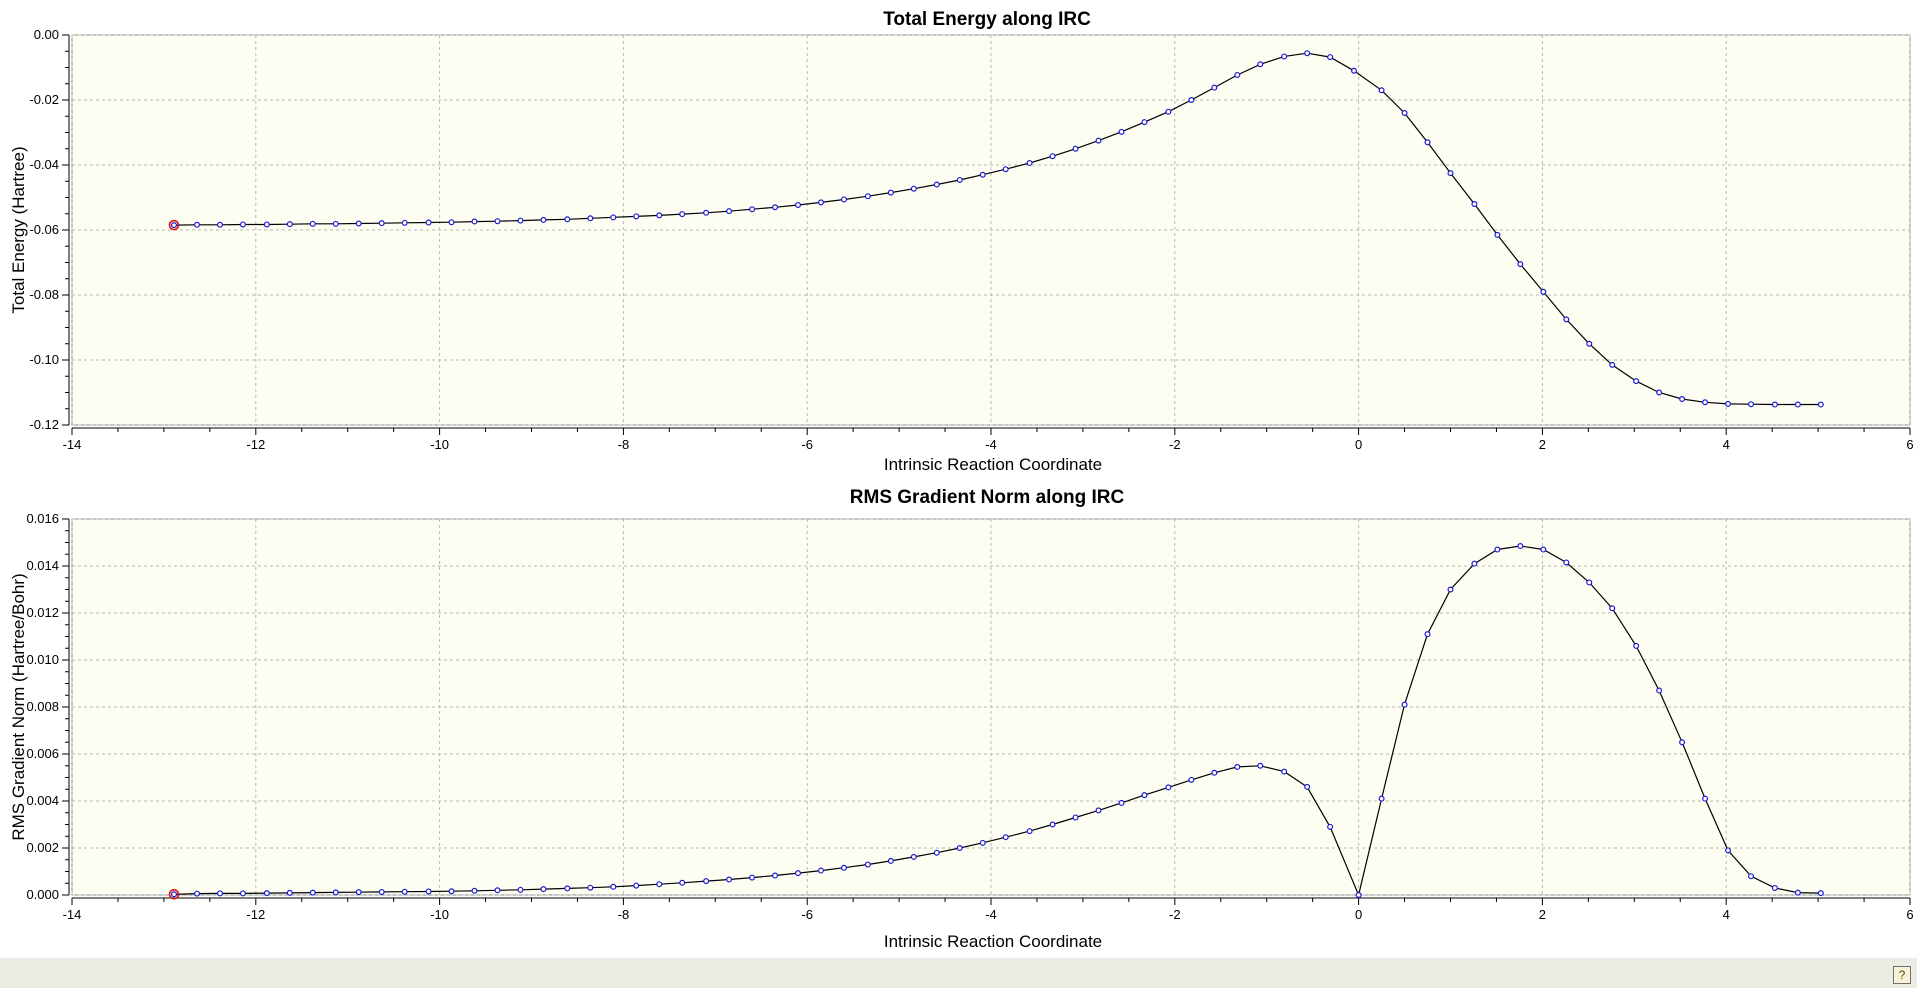  I want to click on chart-1-xtick-label-9: 4, so click(1726, 914).